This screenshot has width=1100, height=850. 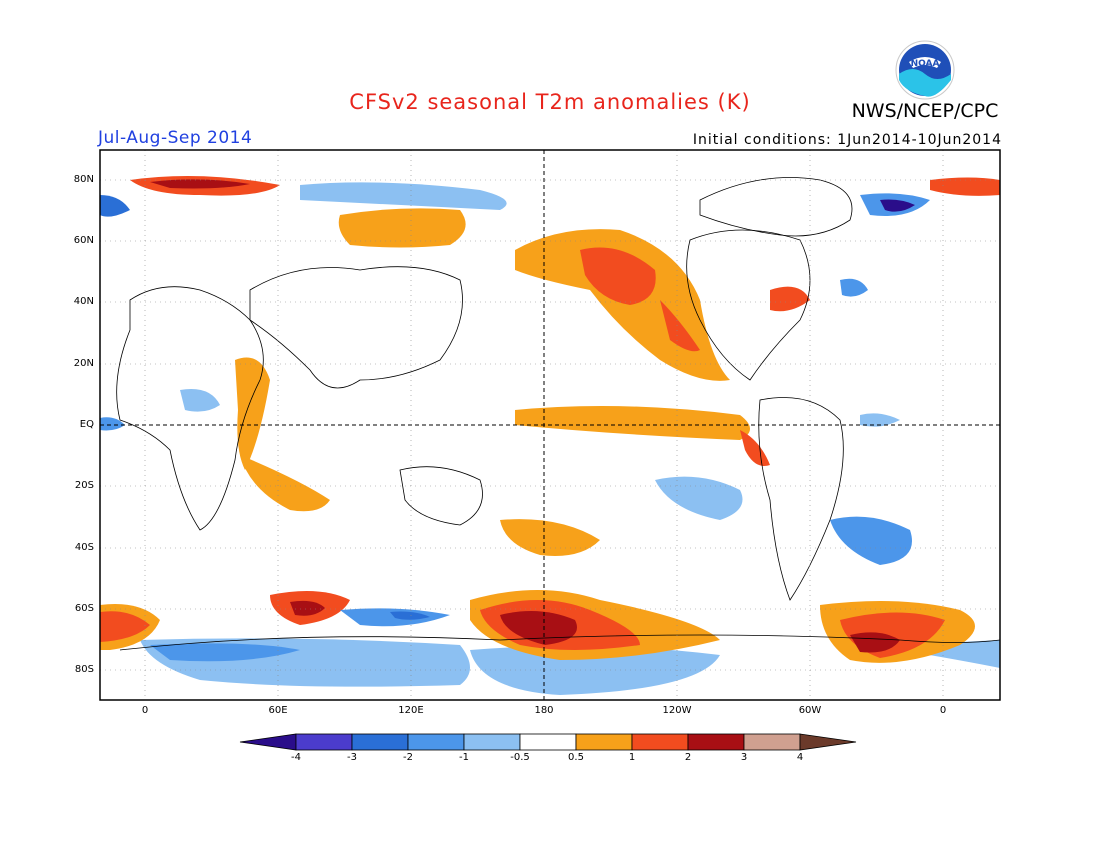 I want to click on colorbar-label: -2, so click(x=408, y=757).